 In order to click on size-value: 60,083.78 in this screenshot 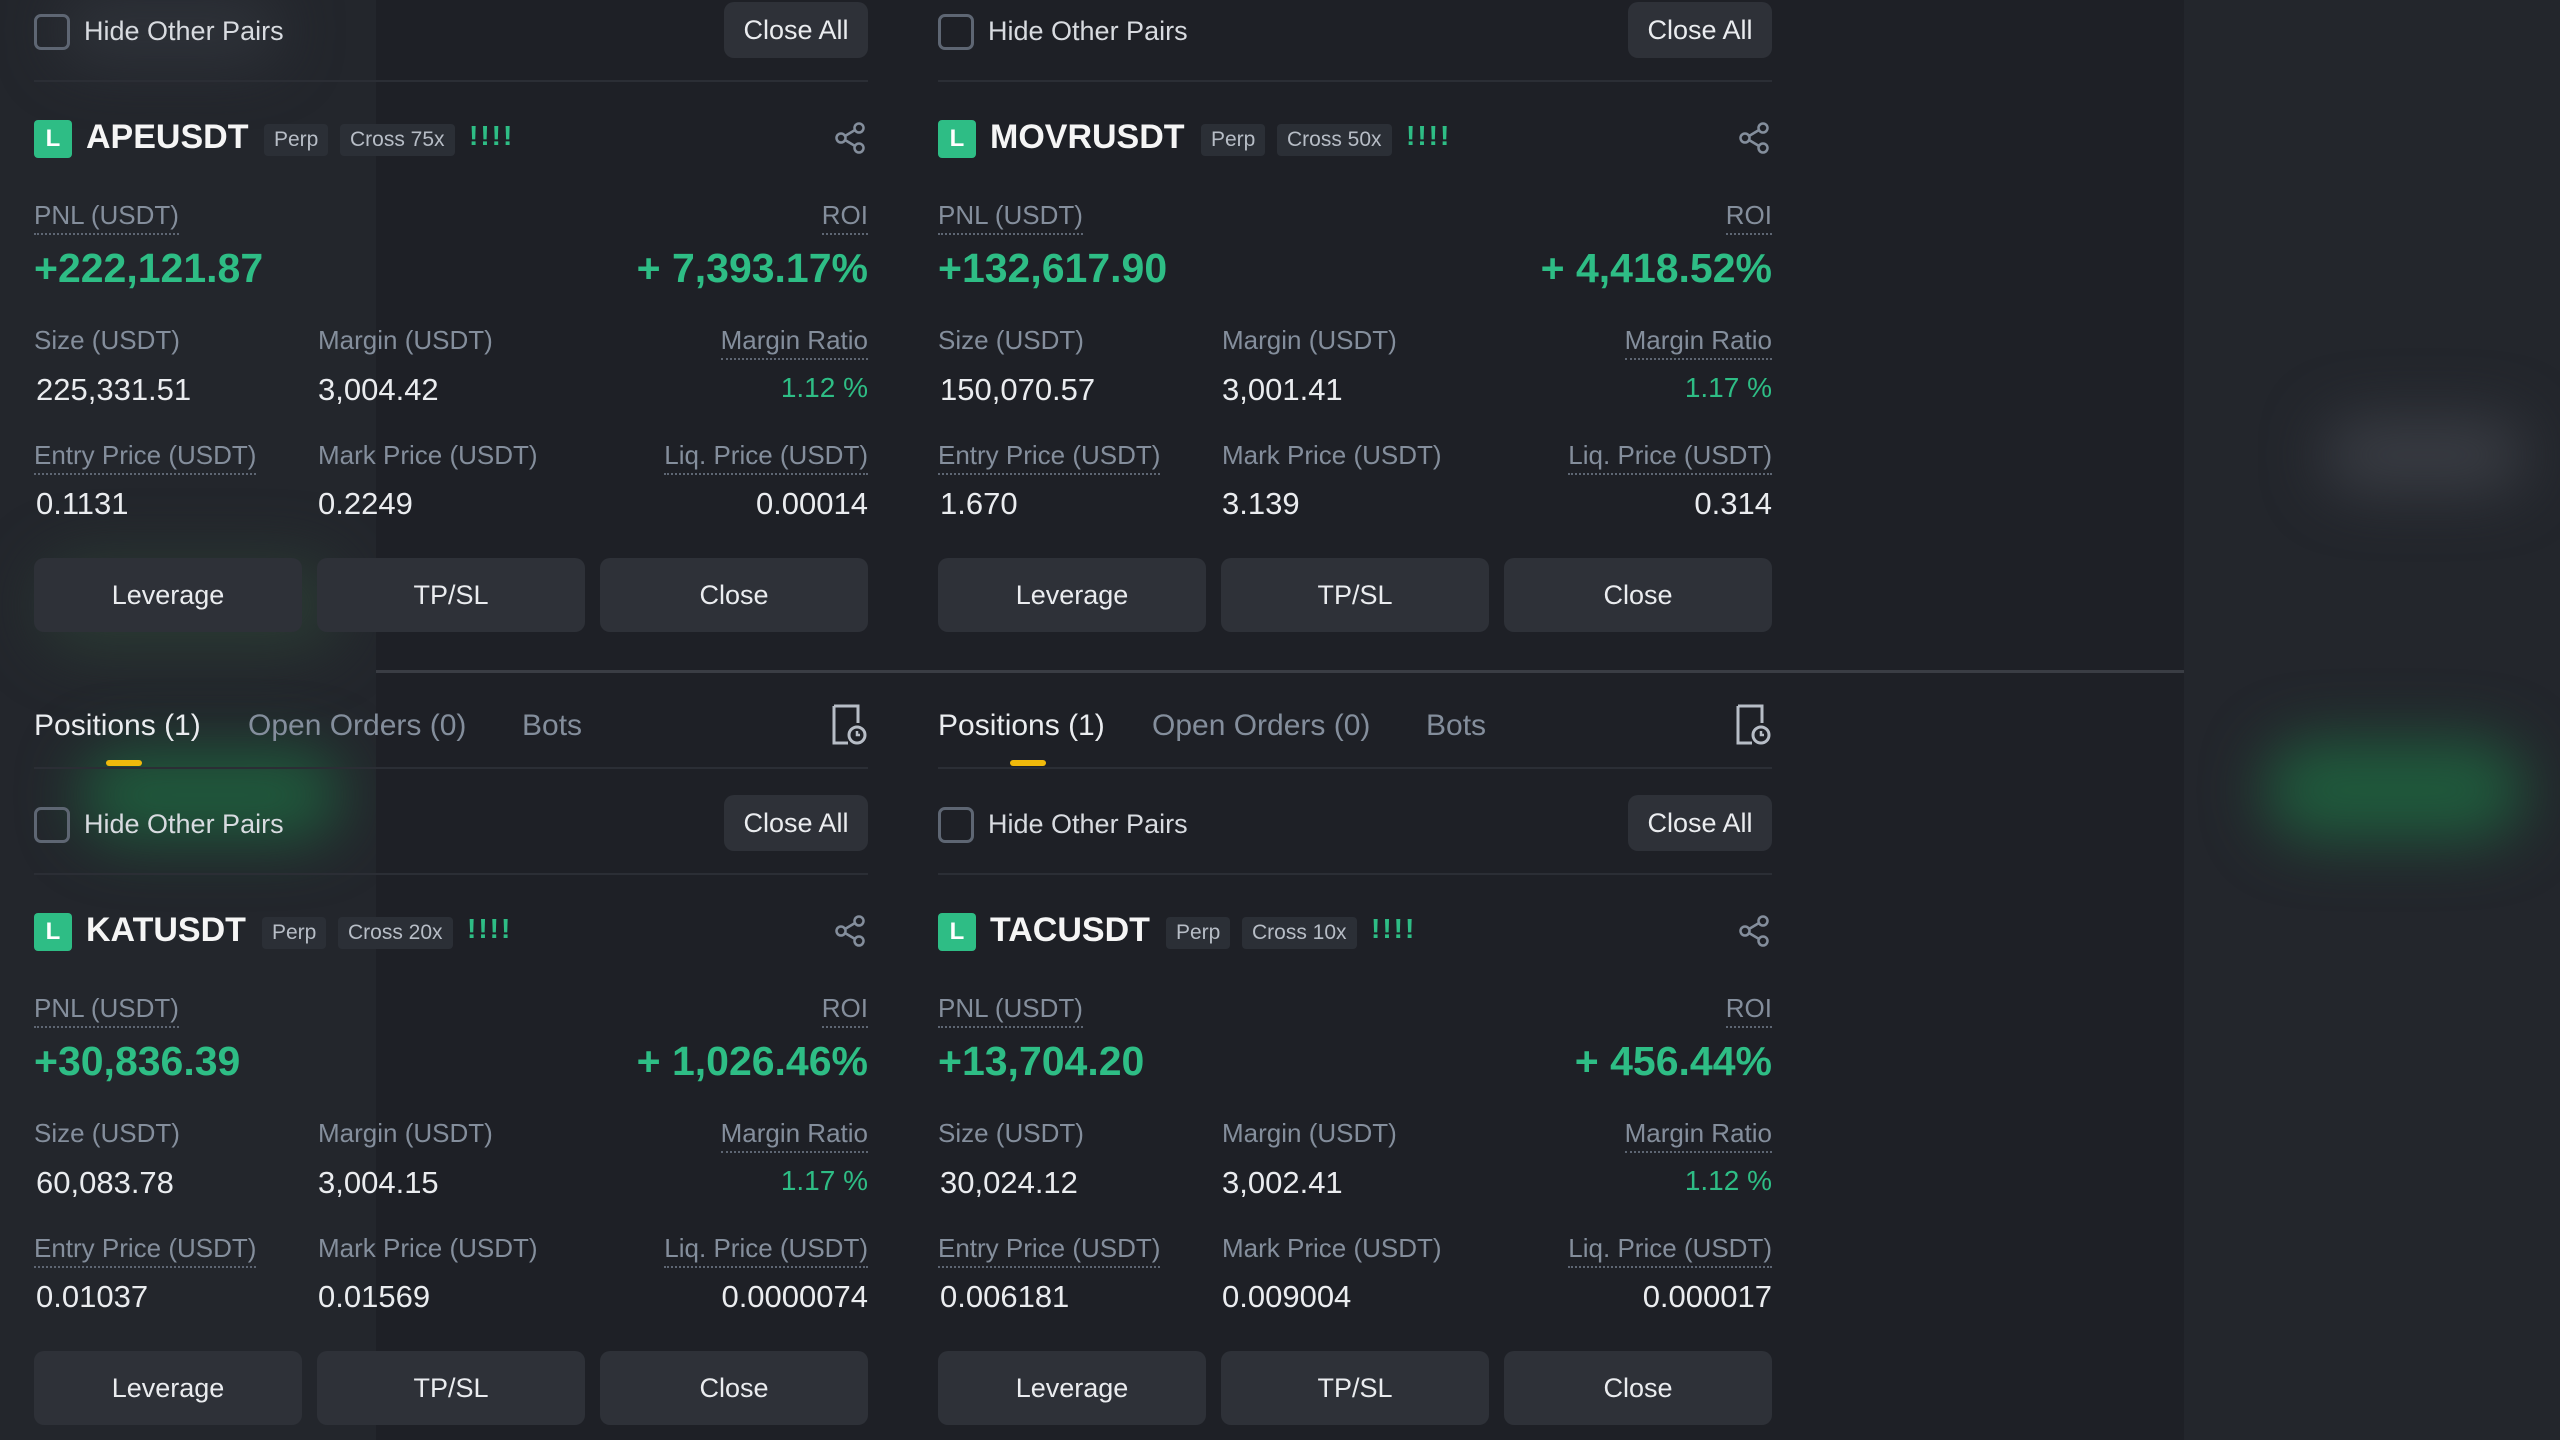, I will do `click(105, 1182)`.